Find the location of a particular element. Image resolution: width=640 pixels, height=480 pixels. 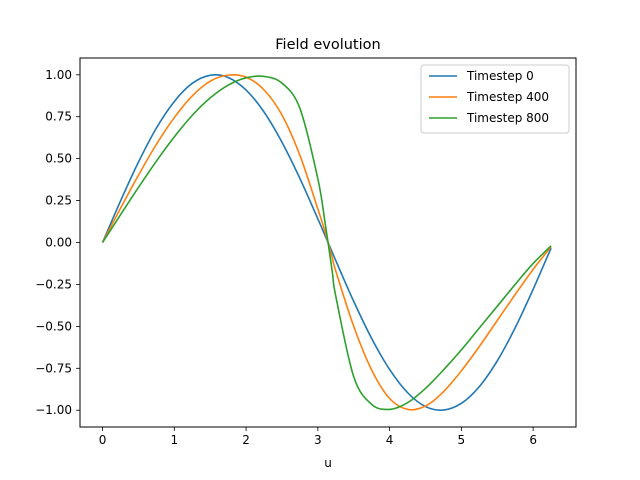

legend-box is located at coordinates (495, 99).